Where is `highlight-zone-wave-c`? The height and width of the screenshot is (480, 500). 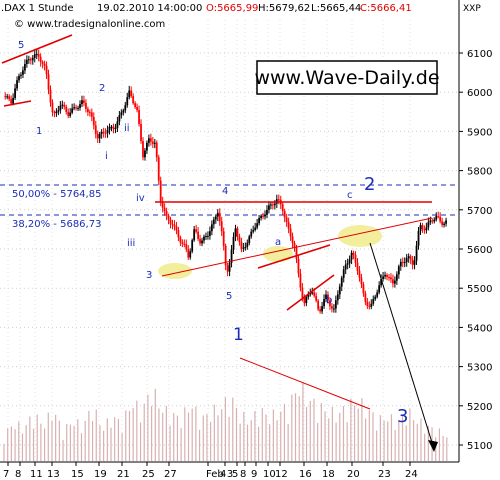
highlight-zone-wave-c is located at coordinates (360, 236).